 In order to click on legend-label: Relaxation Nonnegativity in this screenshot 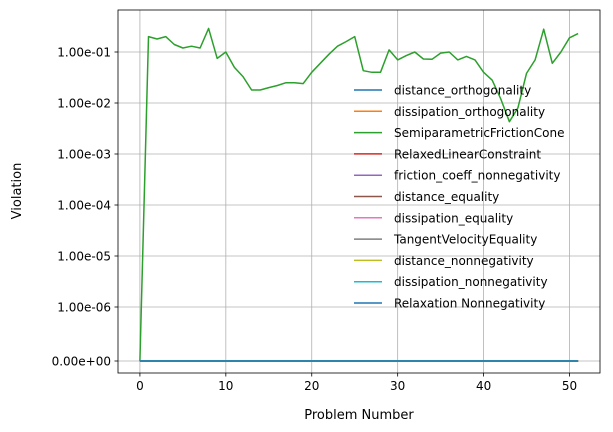, I will do `click(469, 304)`.